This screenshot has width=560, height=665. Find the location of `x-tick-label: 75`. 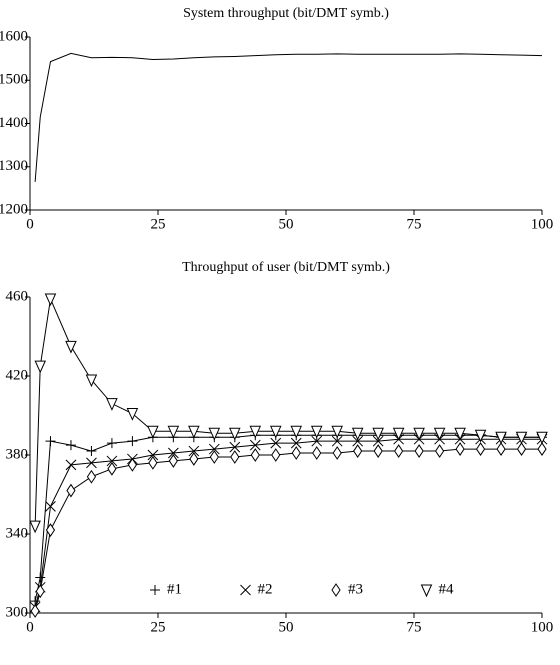

x-tick-label: 75 is located at coordinates (414, 224).